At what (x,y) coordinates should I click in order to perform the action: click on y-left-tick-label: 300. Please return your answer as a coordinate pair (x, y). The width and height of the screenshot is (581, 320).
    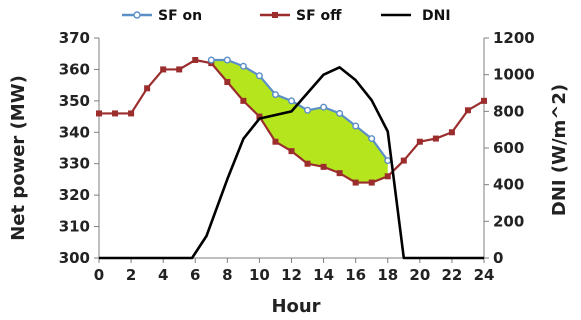
    Looking at the image, I should click on (74, 258).